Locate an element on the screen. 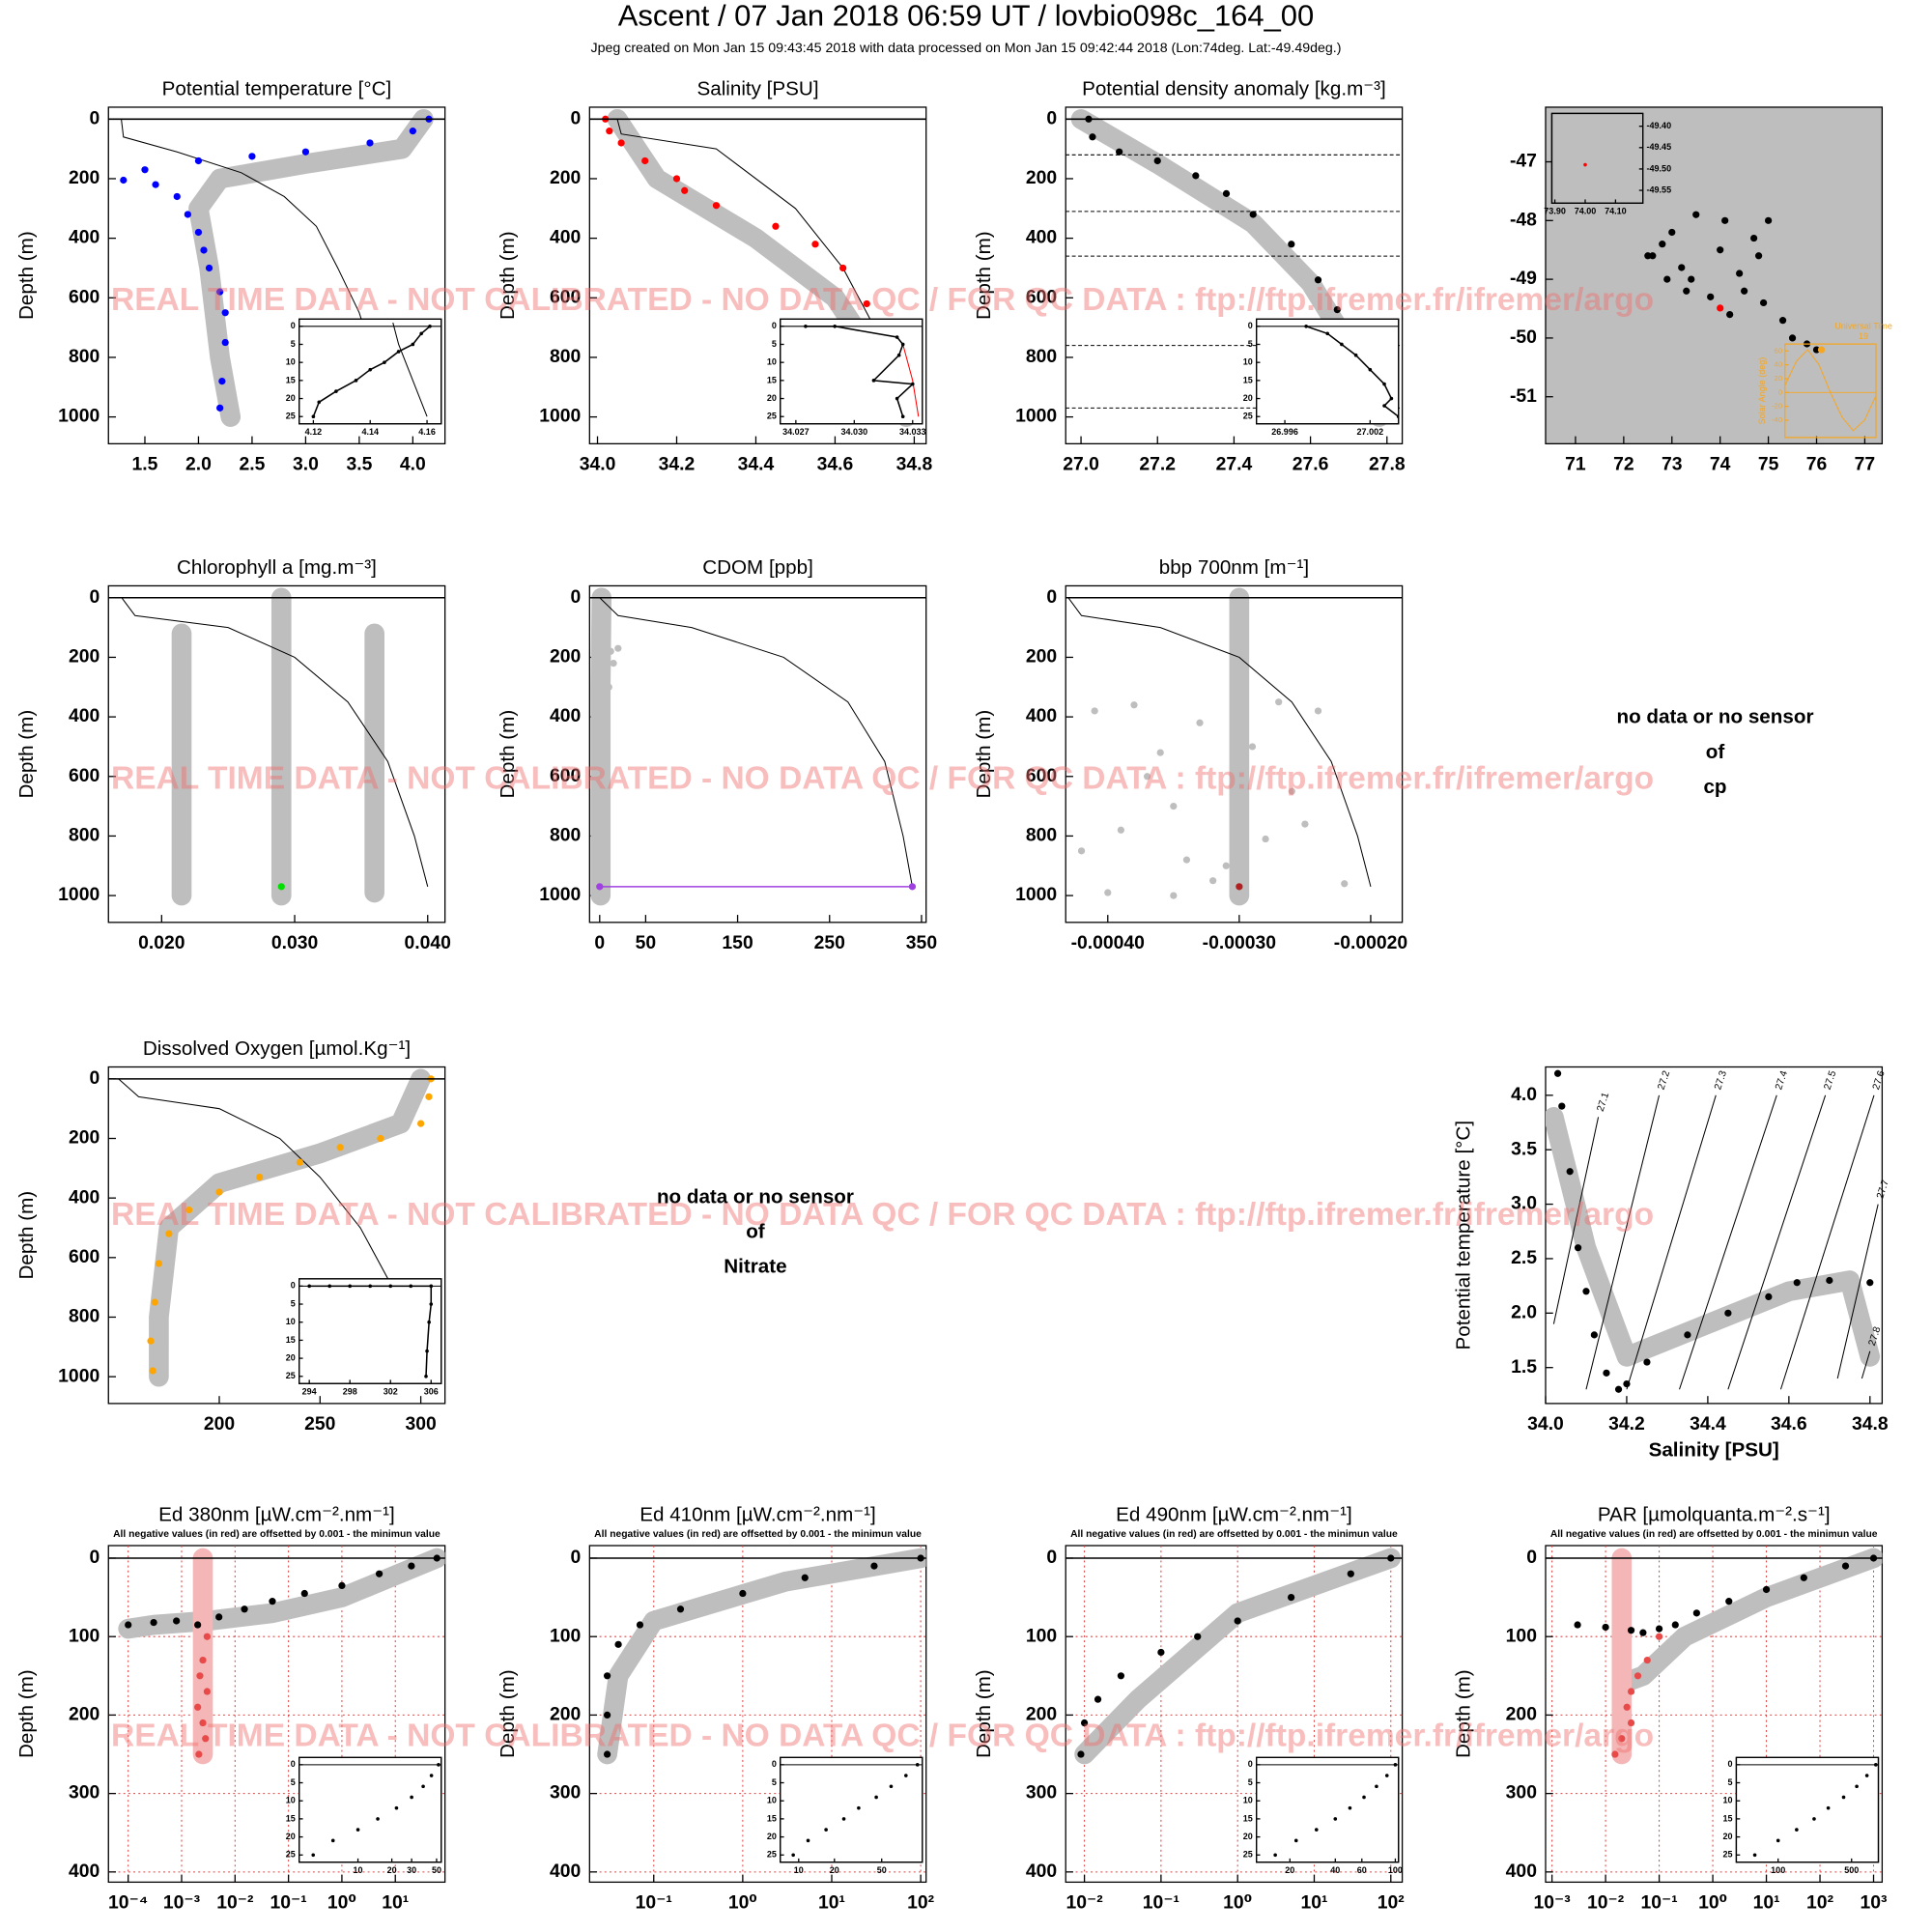  panel-title: Chlorophyll a [mg.m⁻³] is located at coordinates (277, 567).